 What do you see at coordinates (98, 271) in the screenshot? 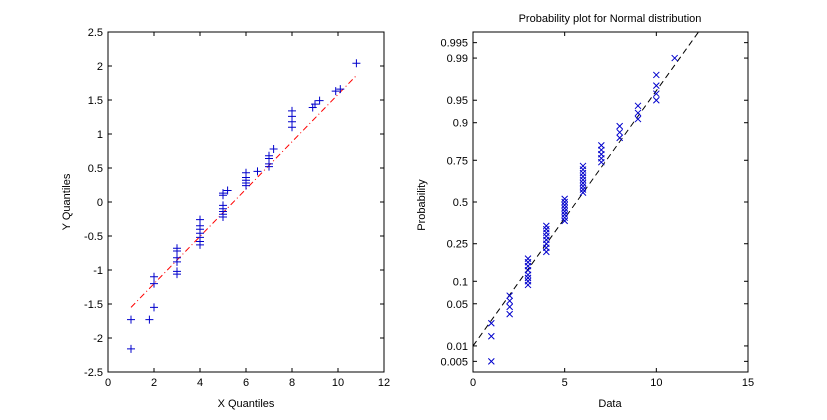
I see `qq-y-tick-label: -1` at bounding box center [98, 271].